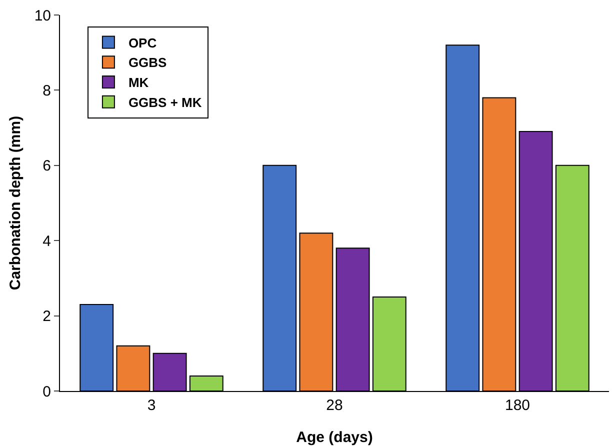  I want to click on y-tick-label: 2, so click(46, 317).